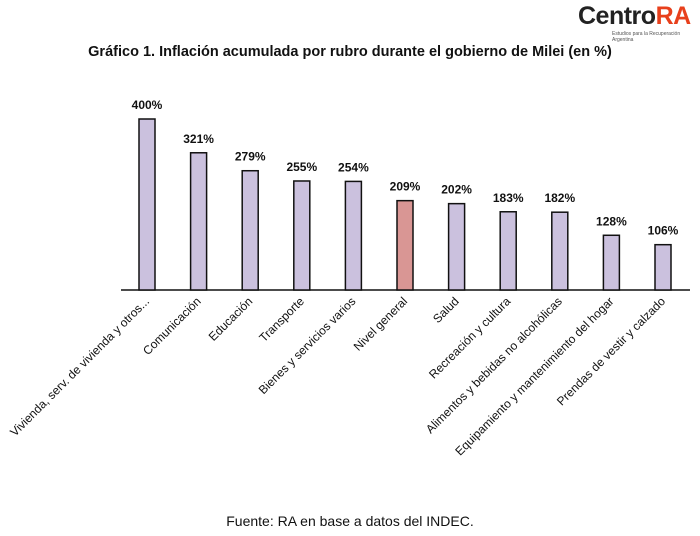 Image resolution: width=700 pixels, height=536 pixels. What do you see at coordinates (611, 351) in the screenshot?
I see `category-label: Prendas de vestir y calzado` at bounding box center [611, 351].